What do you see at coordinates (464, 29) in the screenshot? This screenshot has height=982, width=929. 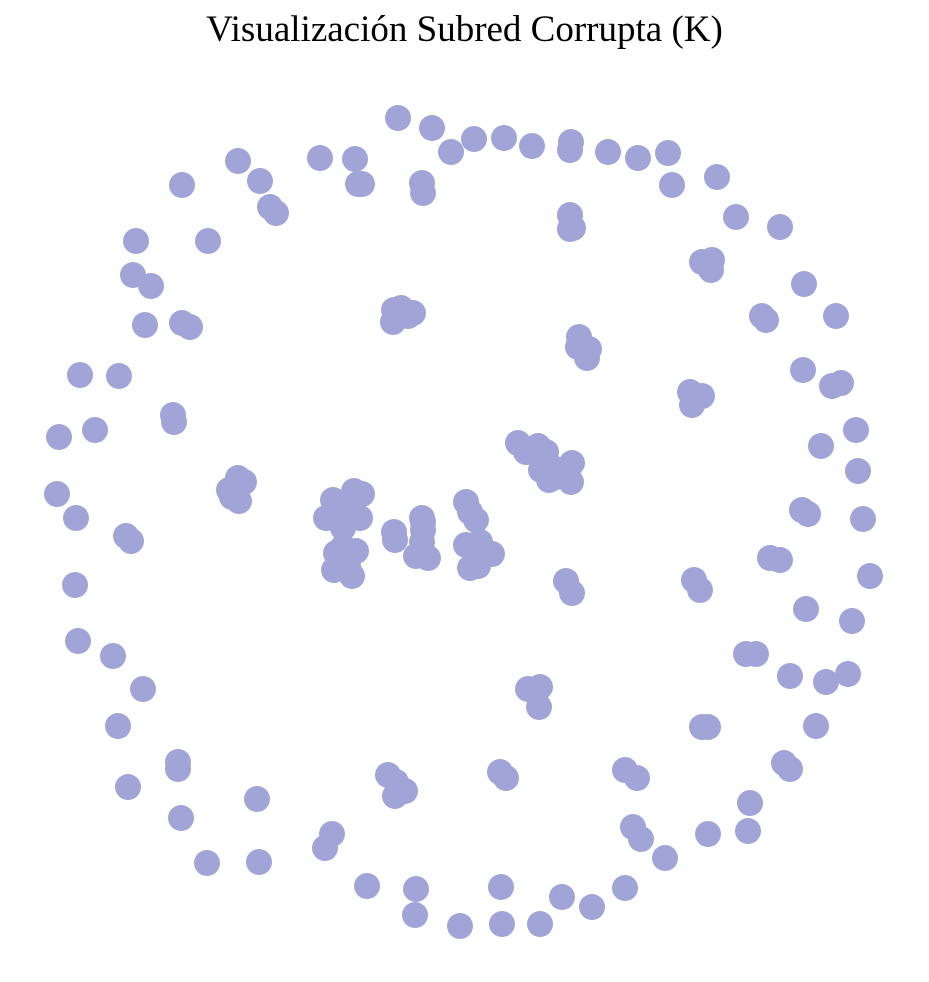 I see `figure-title: Visualización Subred Corrupta (K)` at bounding box center [464, 29].